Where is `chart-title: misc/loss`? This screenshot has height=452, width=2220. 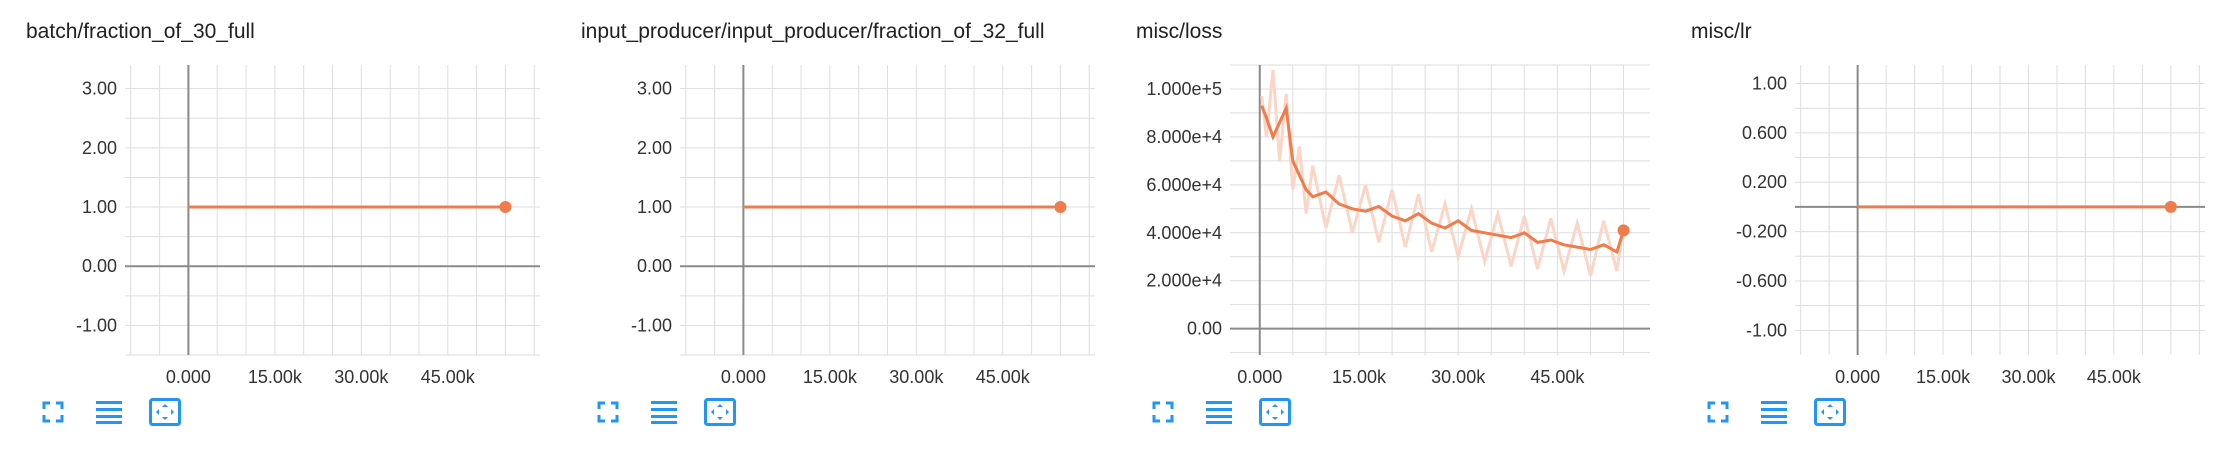
chart-title: misc/loss is located at coordinates (1179, 31).